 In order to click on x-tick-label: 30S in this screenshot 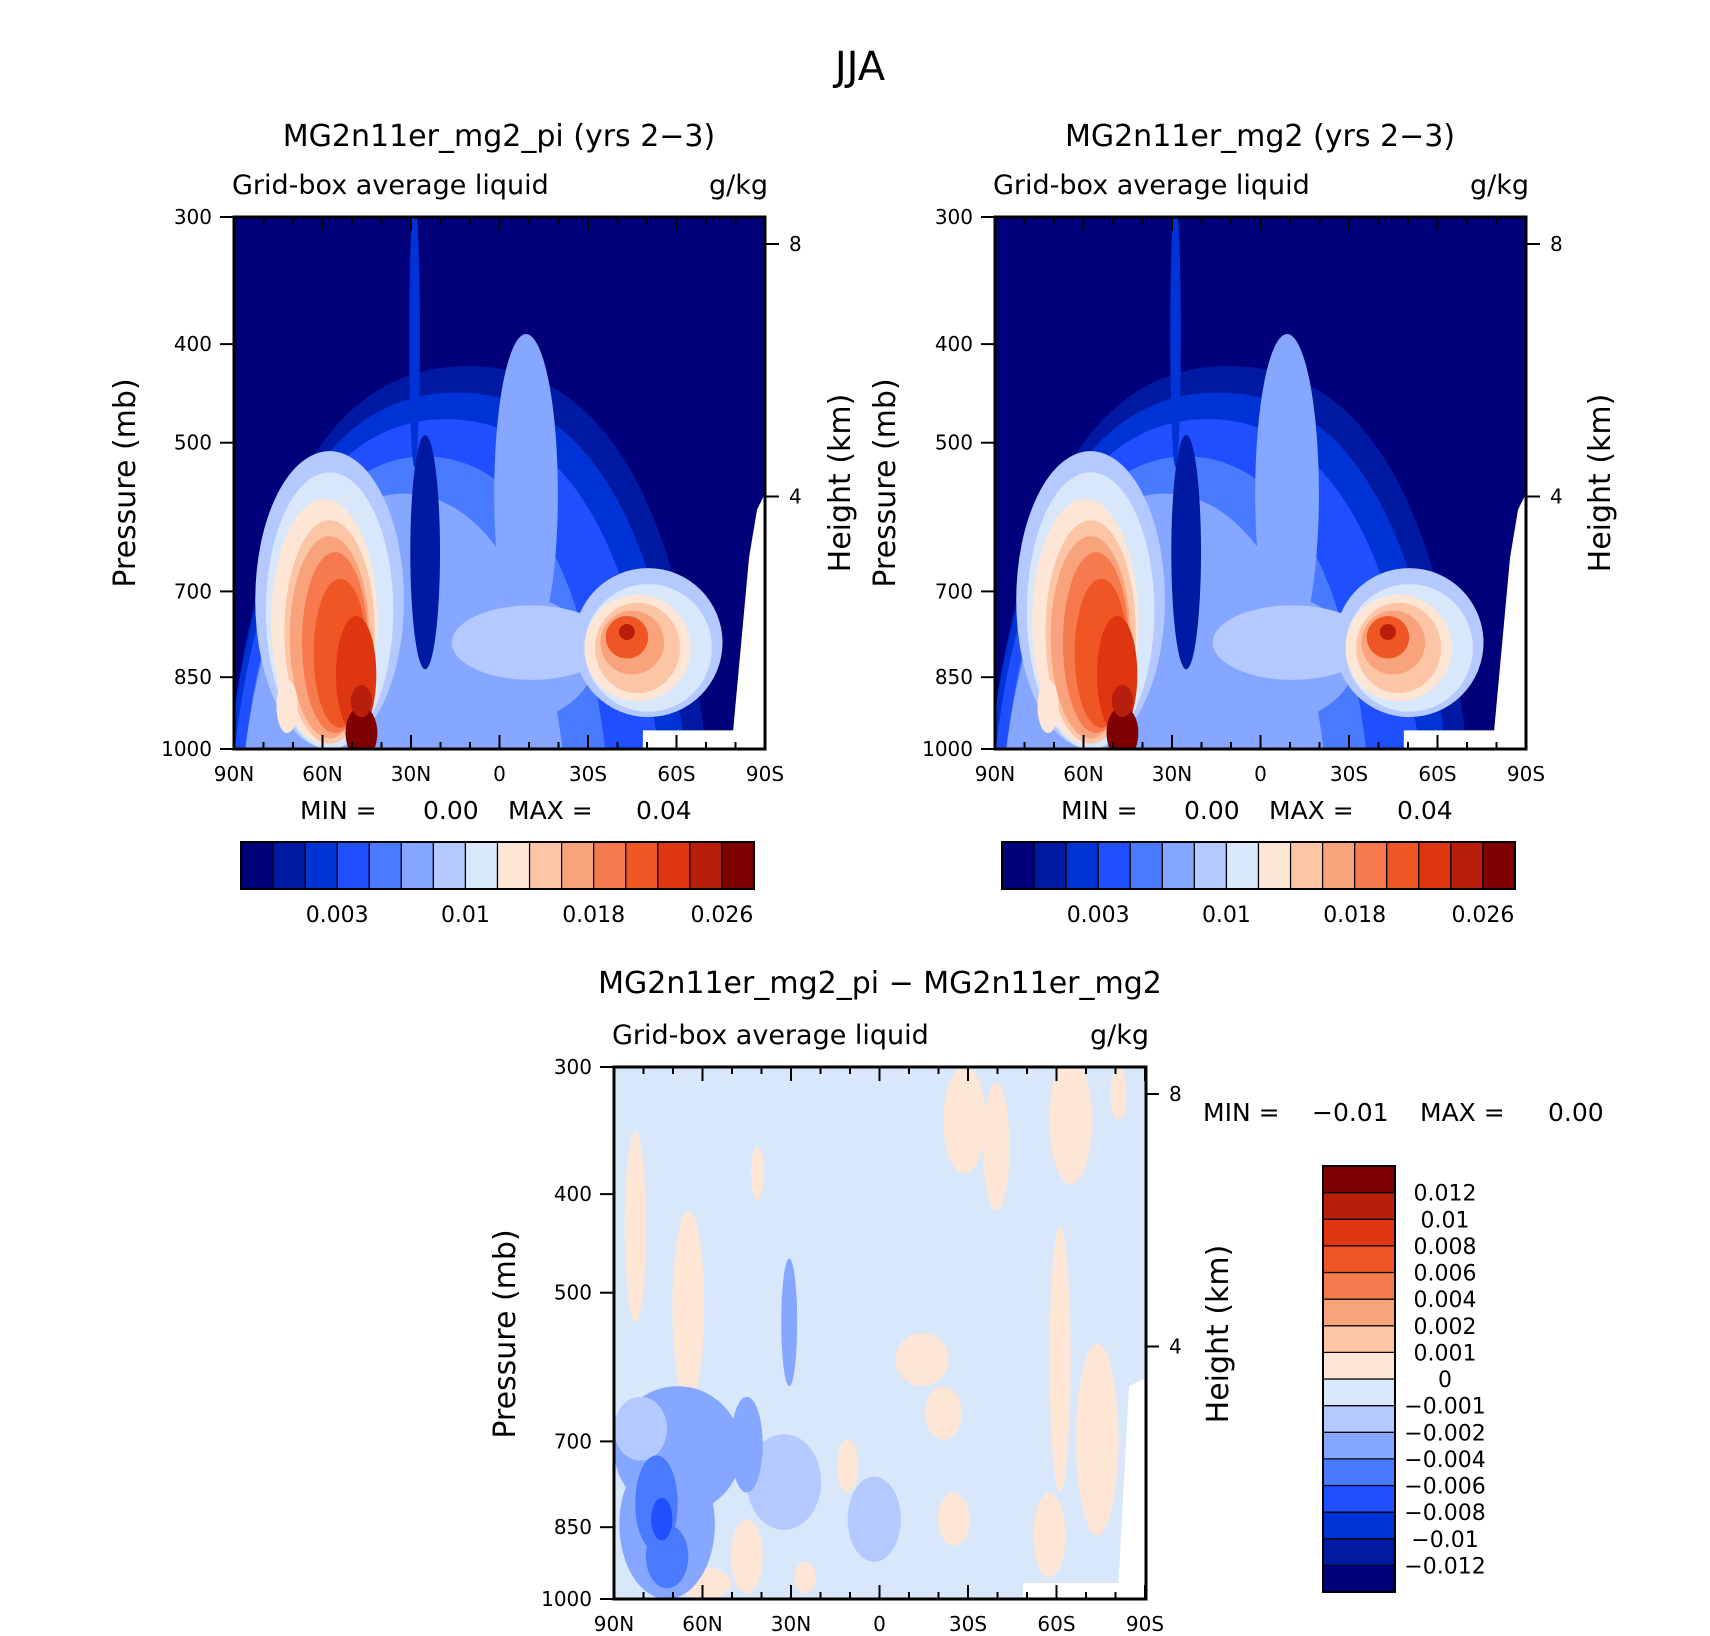, I will do `click(968, 1624)`.